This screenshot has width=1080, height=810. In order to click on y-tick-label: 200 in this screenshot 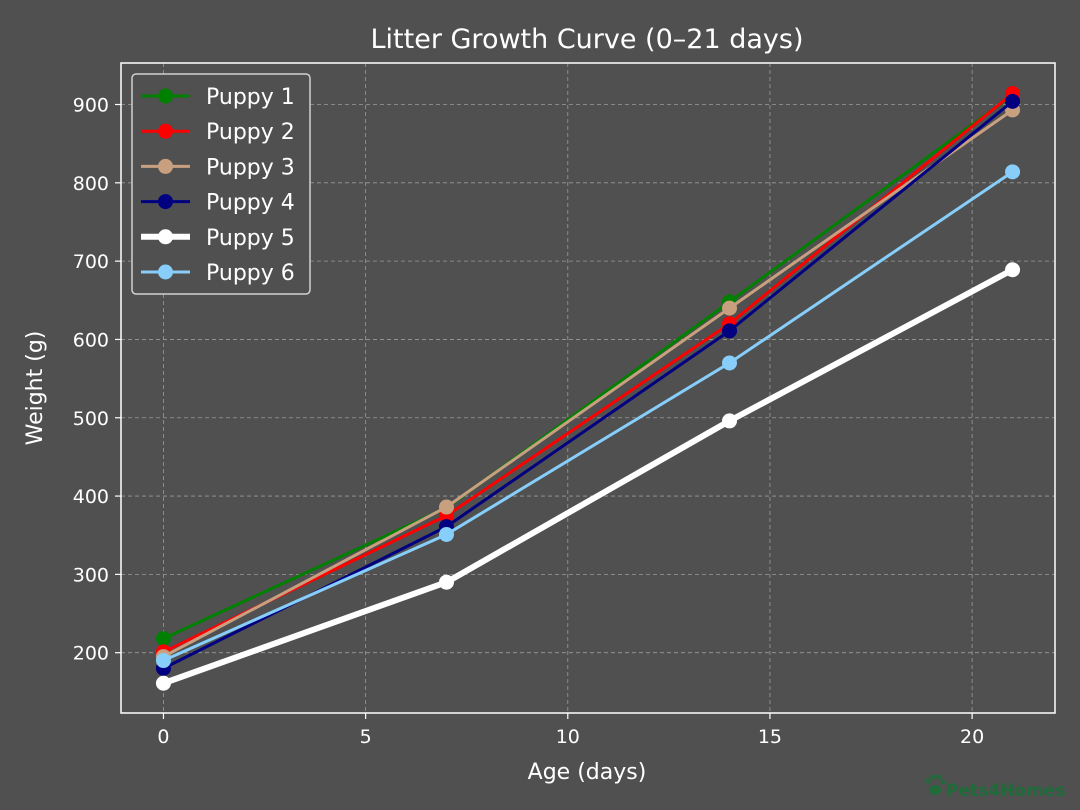, I will do `click(91, 654)`.